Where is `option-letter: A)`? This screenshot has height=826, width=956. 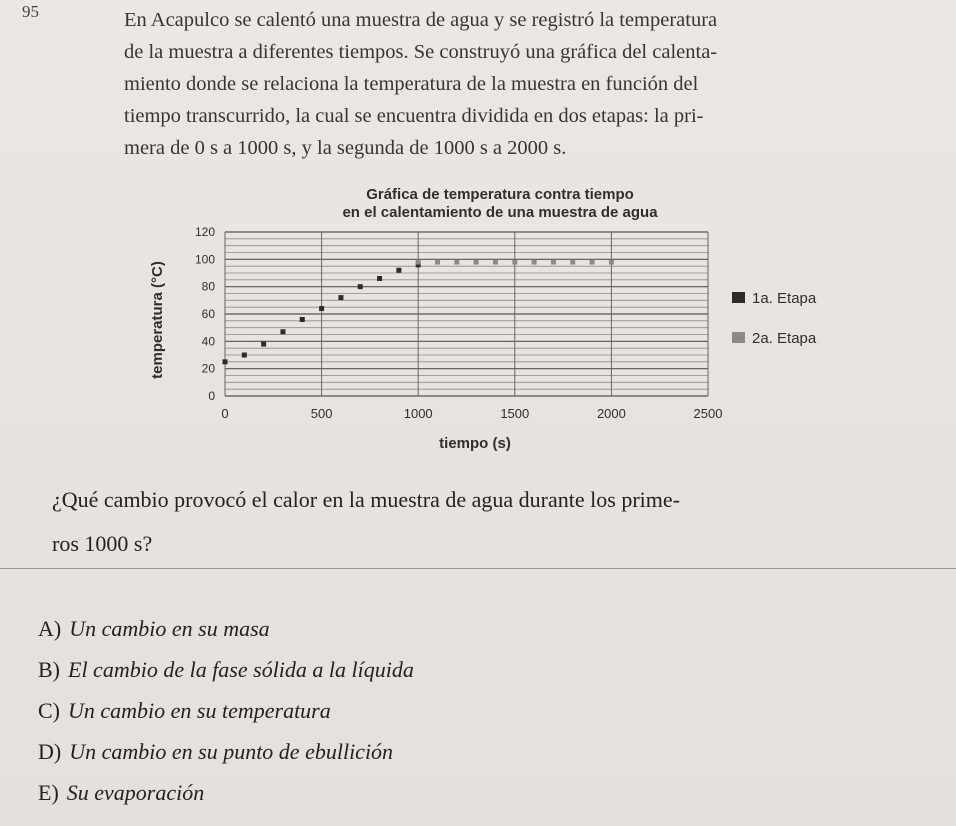
option-letter: A) is located at coordinates (50, 628).